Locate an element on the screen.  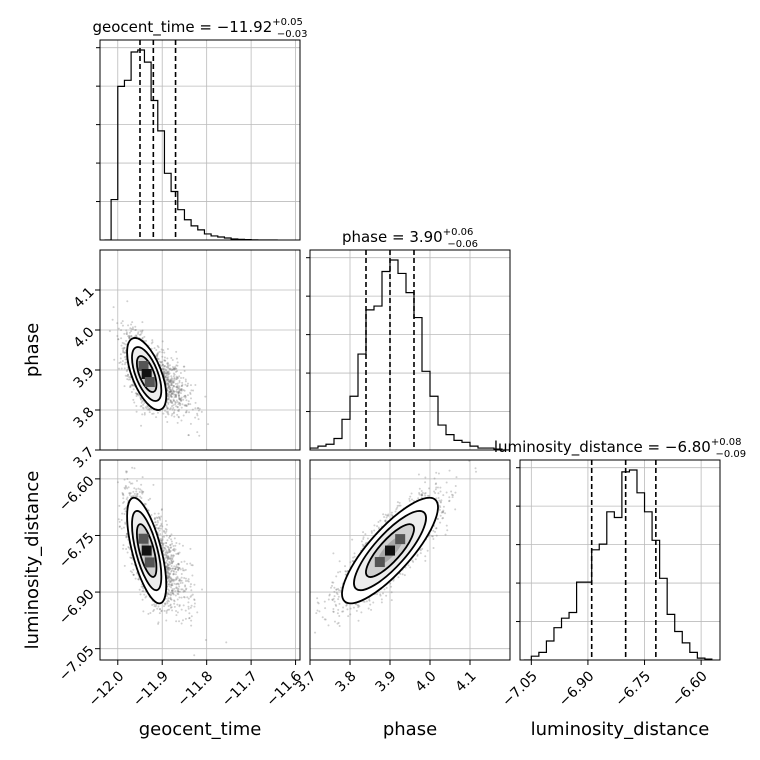
y-tick-label: 3.9 is located at coordinates (84, 377).